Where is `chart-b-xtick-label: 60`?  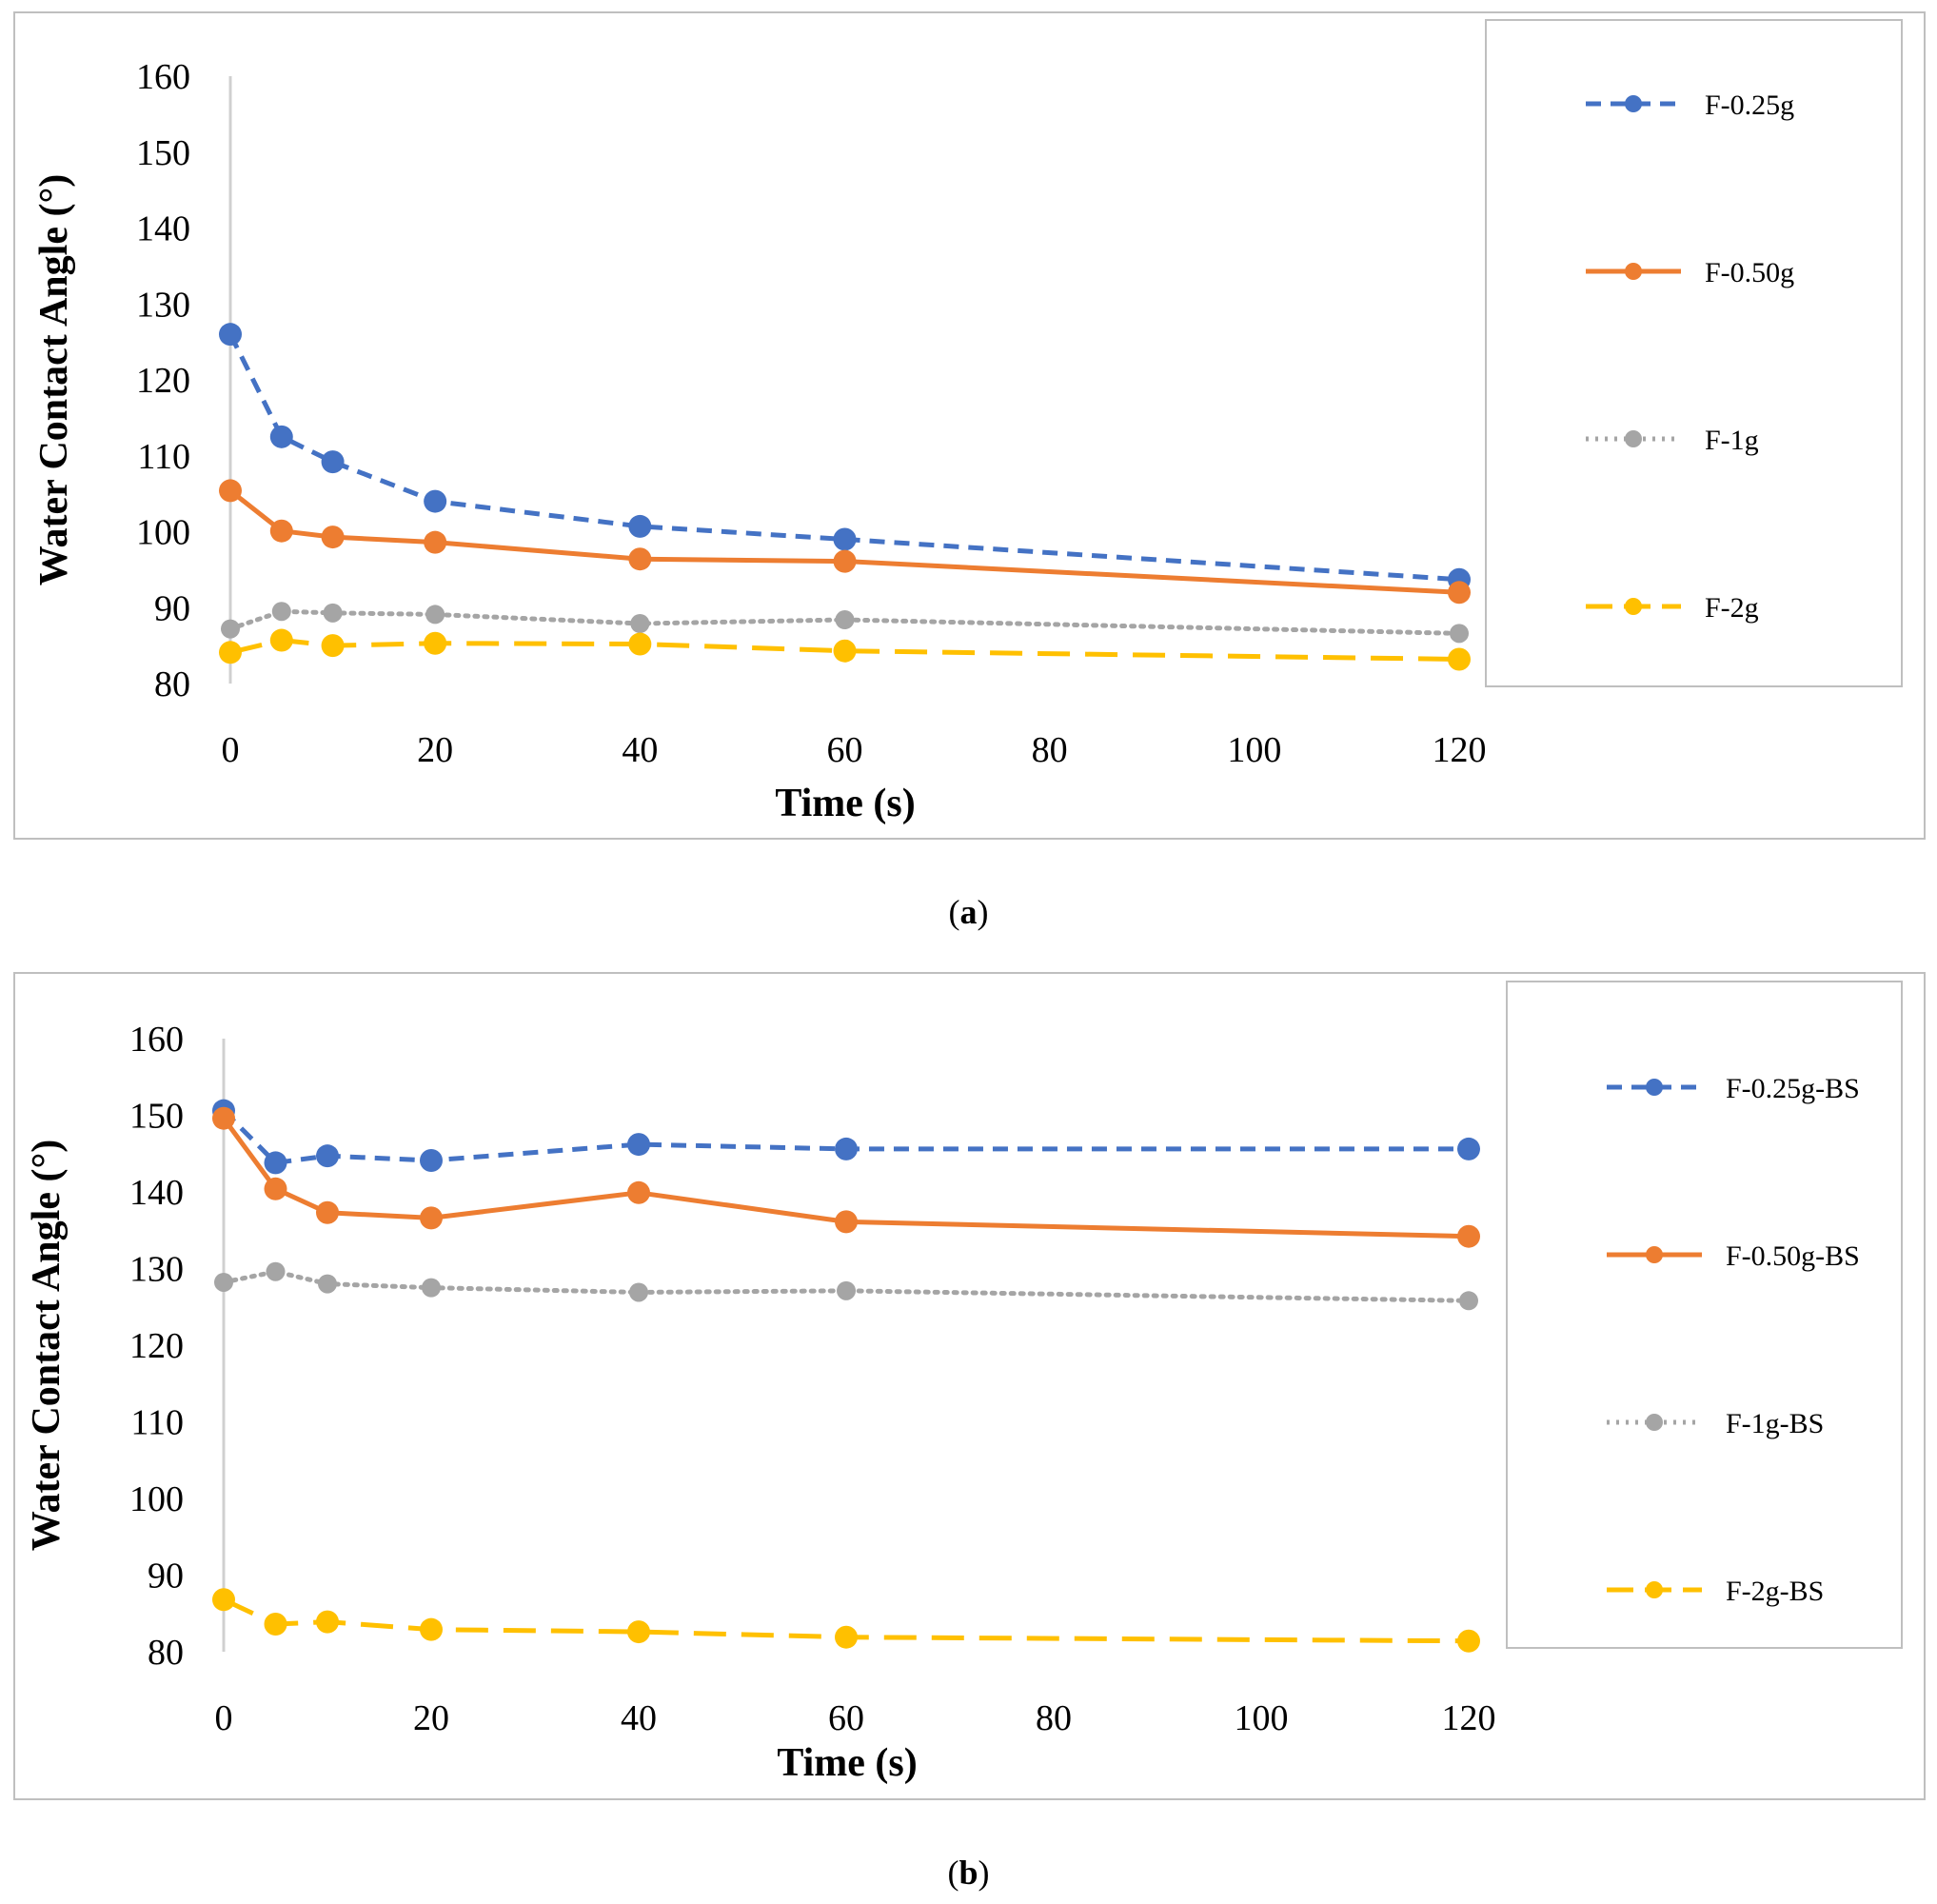 chart-b-xtick-label: 60 is located at coordinates (846, 1718).